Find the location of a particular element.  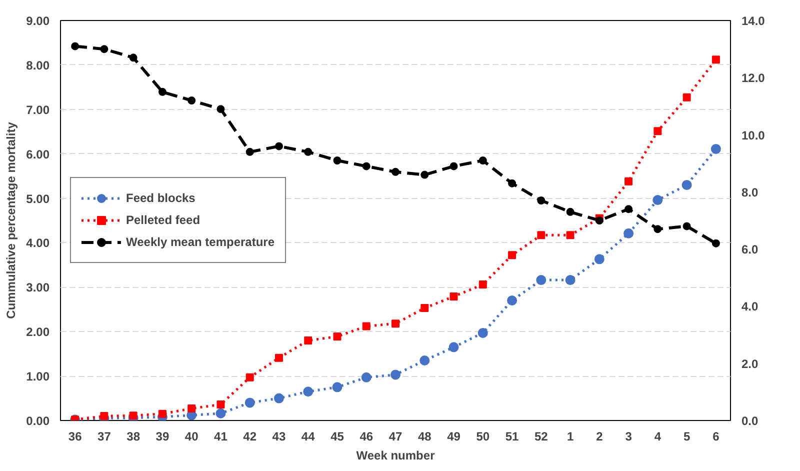

x-tick-label: 45 is located at coordinates (337, 437).